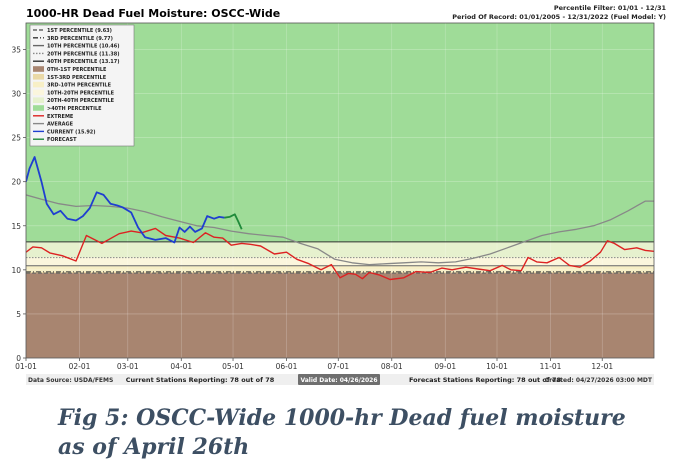 Image resolution: width=680 pixels, height=467 pixels. Describe the element at coordinates (18, 314) in the screenshot. I see `y-tick-label: 5` at that location.